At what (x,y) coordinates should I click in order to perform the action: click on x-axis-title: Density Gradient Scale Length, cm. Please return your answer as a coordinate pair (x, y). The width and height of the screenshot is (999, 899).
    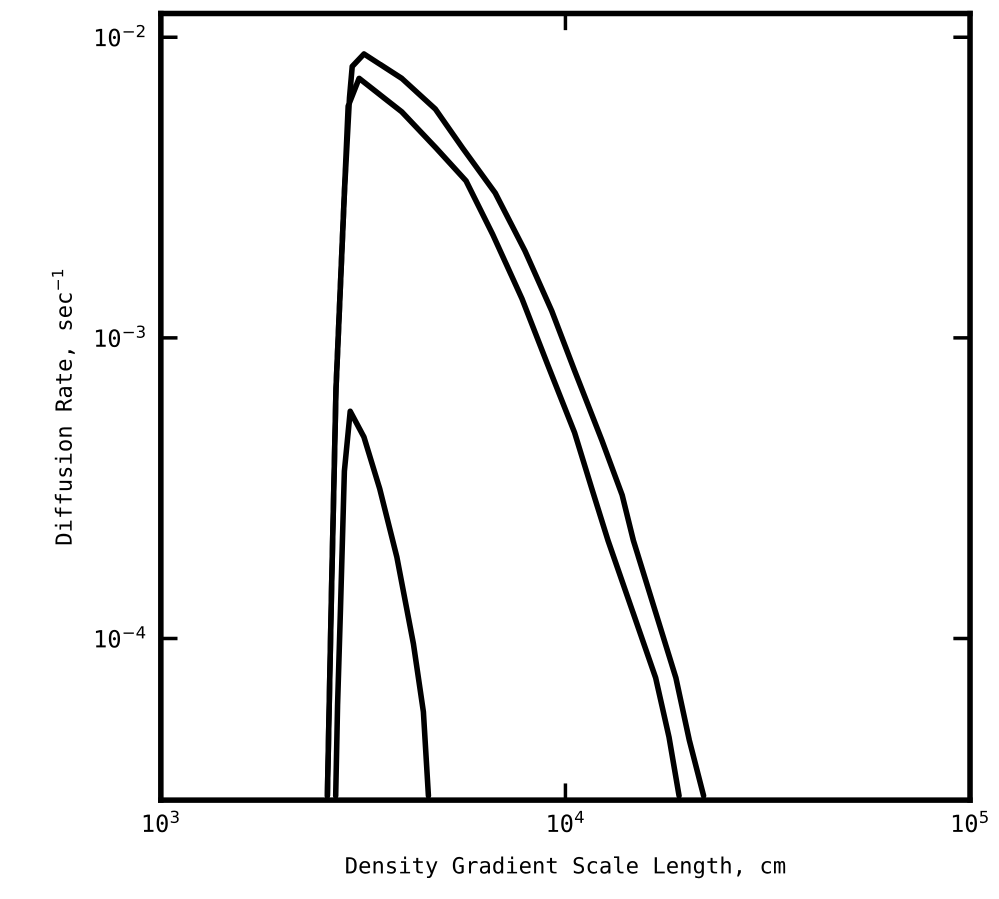
    Looking at the image, I should click on (566, 867).